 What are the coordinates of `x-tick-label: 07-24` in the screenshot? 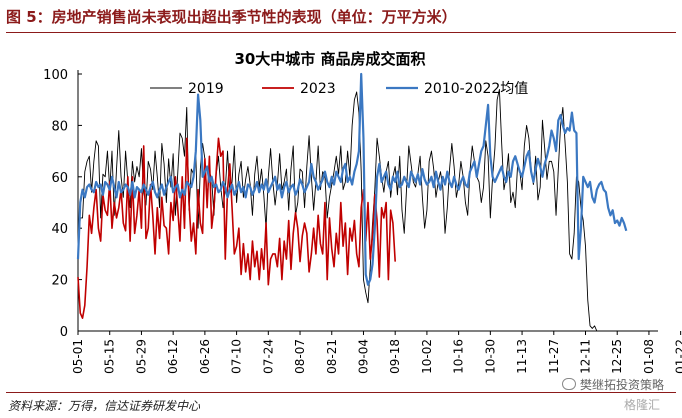 It's located at (268, 356).